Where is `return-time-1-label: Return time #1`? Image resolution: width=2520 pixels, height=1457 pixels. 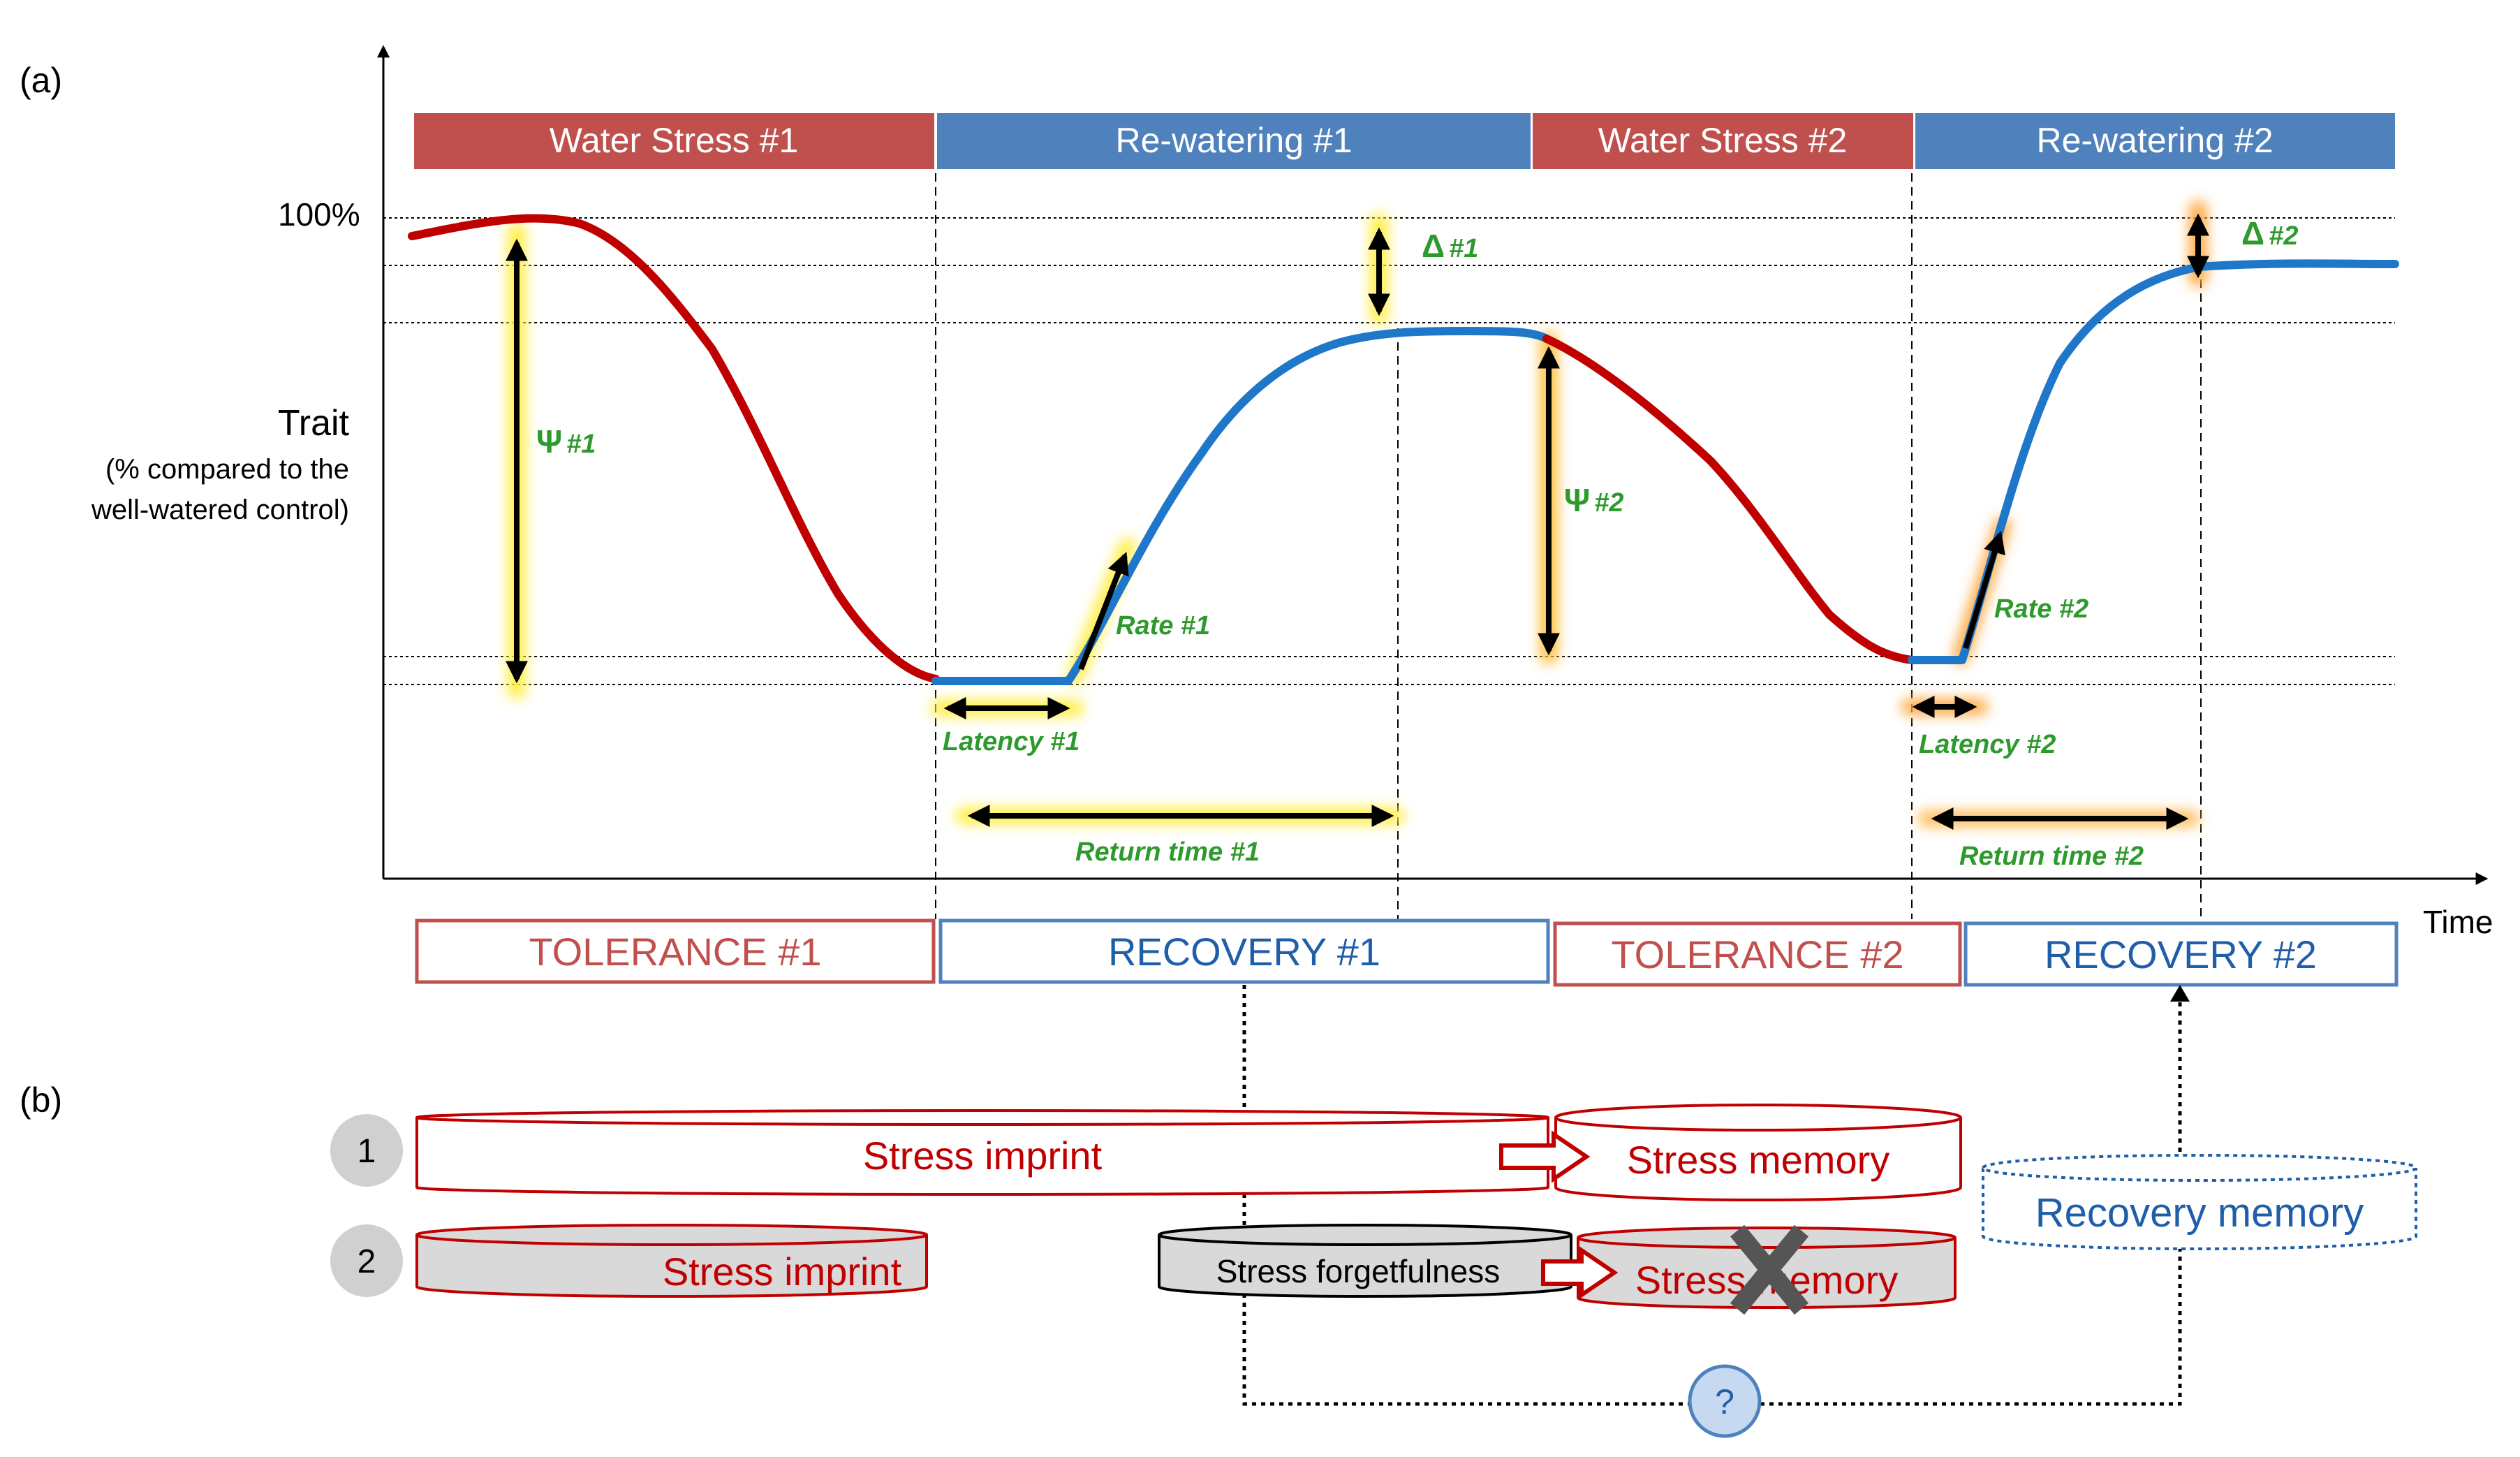 return-time-1-label: Return time #1 is located at coordinates (1167, 852).